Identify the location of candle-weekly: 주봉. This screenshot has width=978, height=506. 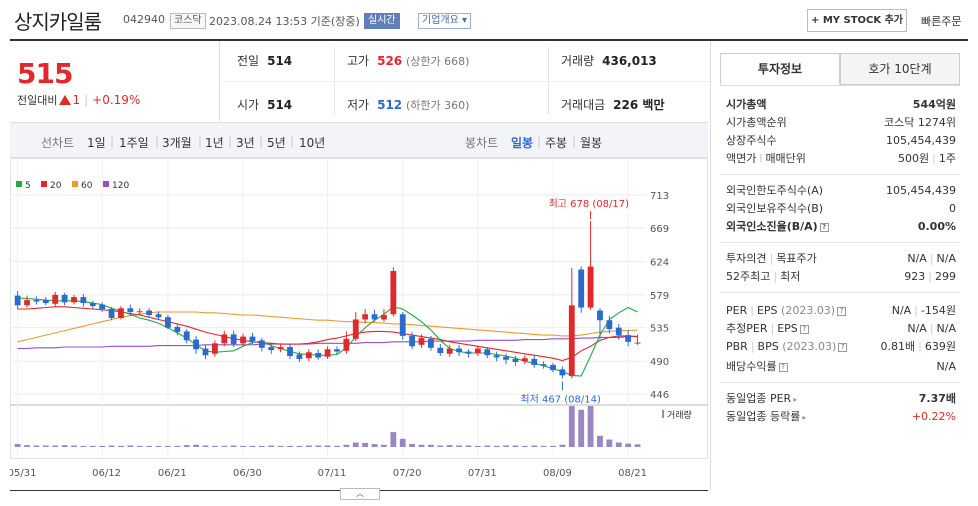
(556, 143).